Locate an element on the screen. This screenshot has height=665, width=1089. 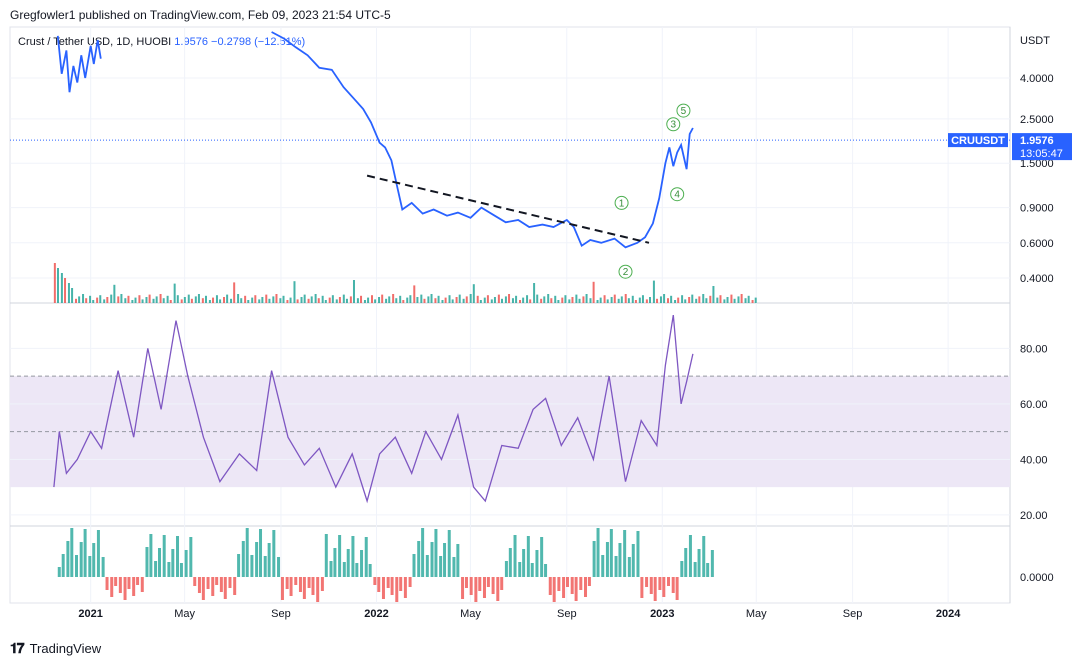
countdown-label: 13:05:47 is located at coordinates (1041, 154).